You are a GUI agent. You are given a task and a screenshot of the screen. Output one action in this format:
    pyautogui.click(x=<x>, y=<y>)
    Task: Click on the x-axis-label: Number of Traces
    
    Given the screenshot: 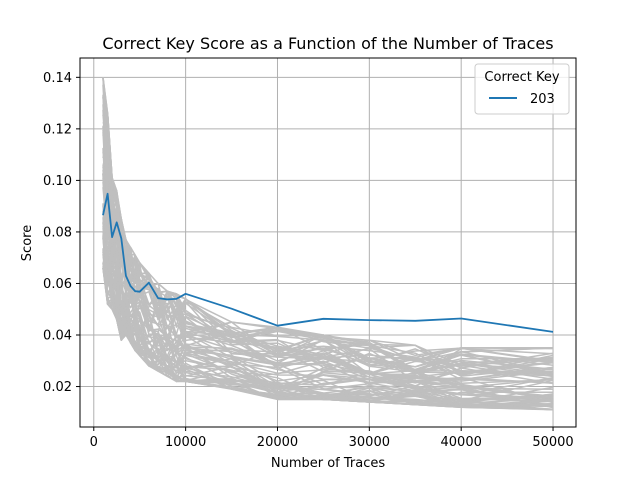 What is the action you would take?
    pyautogui.click(x=328, y=463)
    